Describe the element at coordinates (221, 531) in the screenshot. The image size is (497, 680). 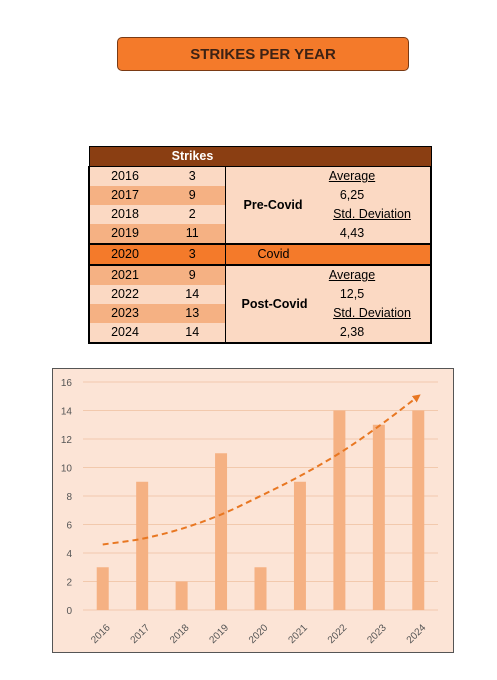
I see `bar-2019` at that location.